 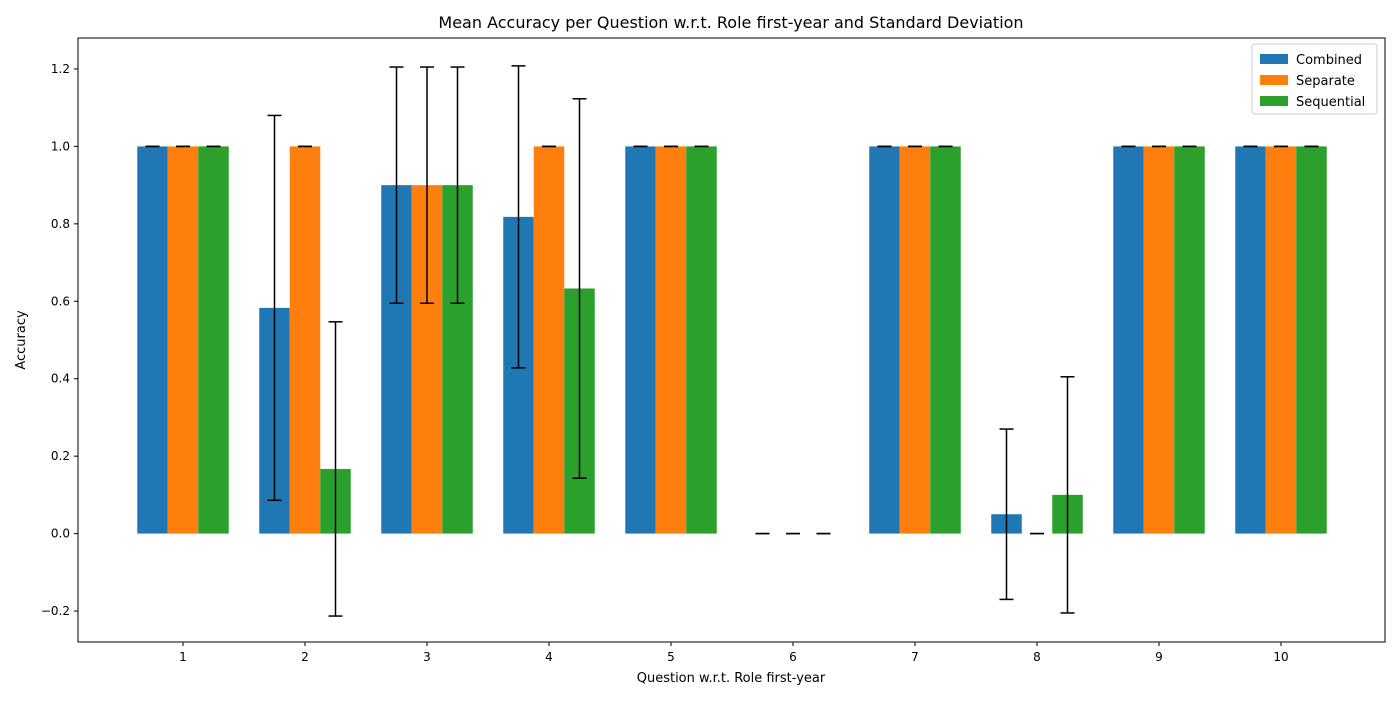 I want to click on y-tick-label: 0.2, so click(x=60, y=456).